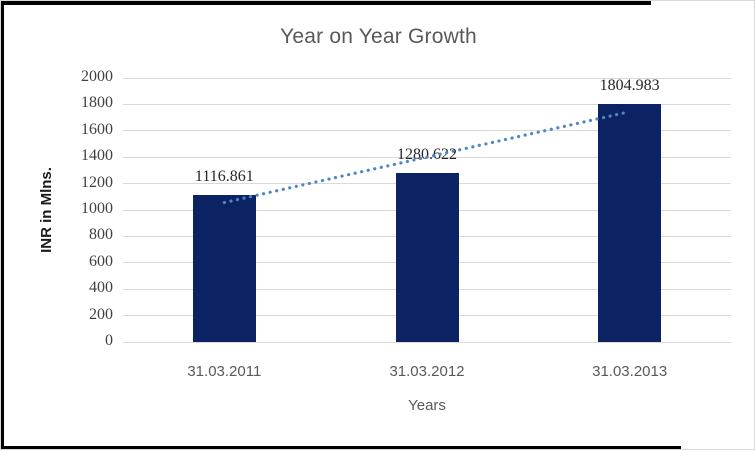 This screenshot has height=450, width=755. I want to click on bar-value-label: 1804.983, so click(629, 85).